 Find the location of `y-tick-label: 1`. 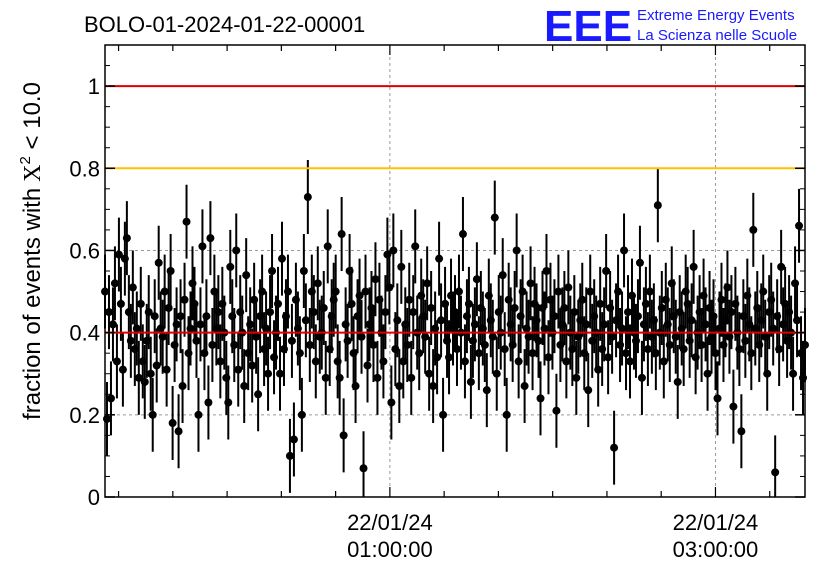

y-tick-label: 1 is located at coordinates (94, 86).